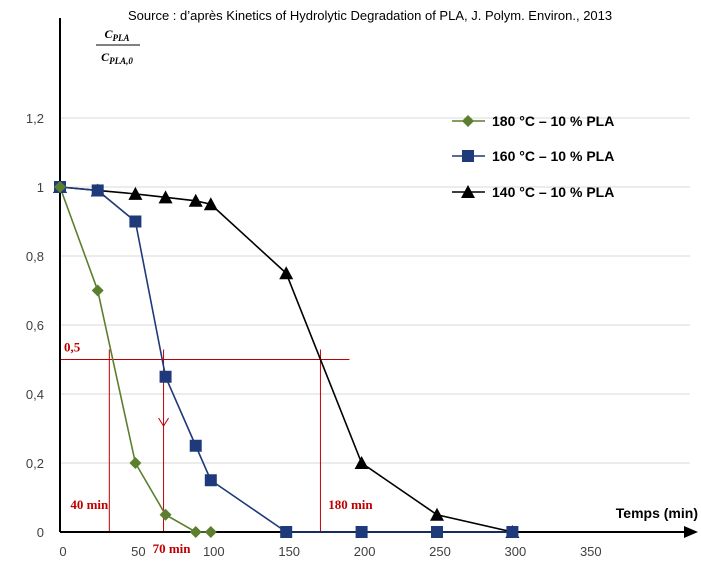 This screenshot has height=568, width=701. What do you see at coordinates (365, 551) in the screenshot?
I see `x-tick-label: 200` at bounding box center [365, 551].